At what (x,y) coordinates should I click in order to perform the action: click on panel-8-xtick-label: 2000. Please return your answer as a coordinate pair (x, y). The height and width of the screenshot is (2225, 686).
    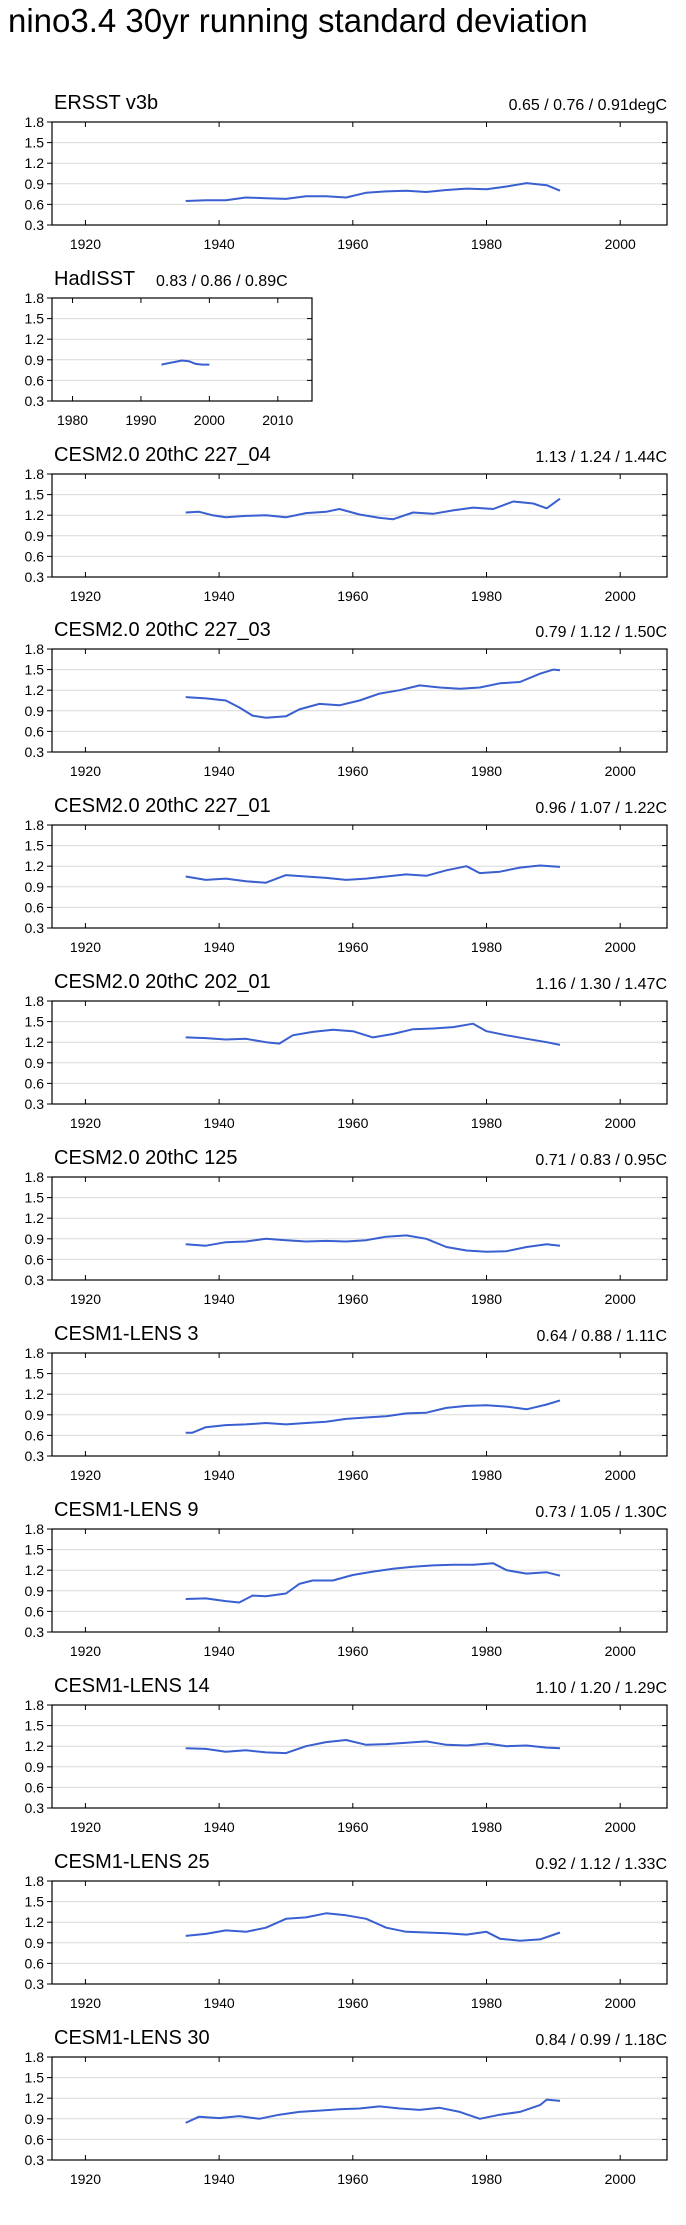
    Looking at the image, I should click on (620, 1475).